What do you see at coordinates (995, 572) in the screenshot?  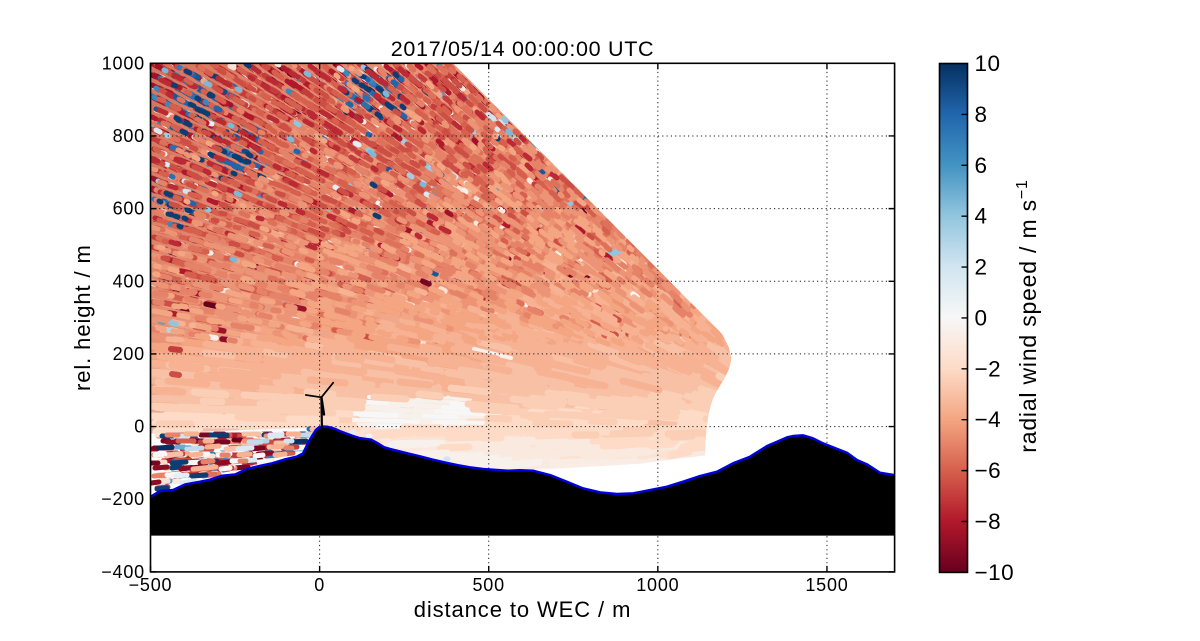 I see `svg-text: −10` at bounding box center [995, 572].